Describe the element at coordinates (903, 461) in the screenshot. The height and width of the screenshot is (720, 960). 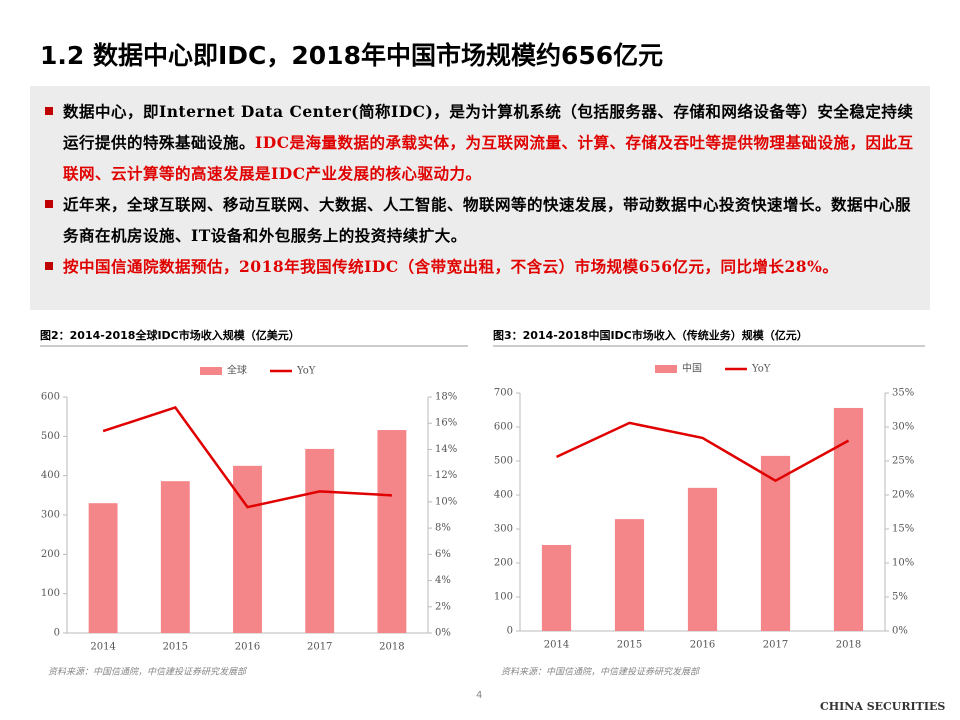
I see `y2-tick-label: 25%` at that location.